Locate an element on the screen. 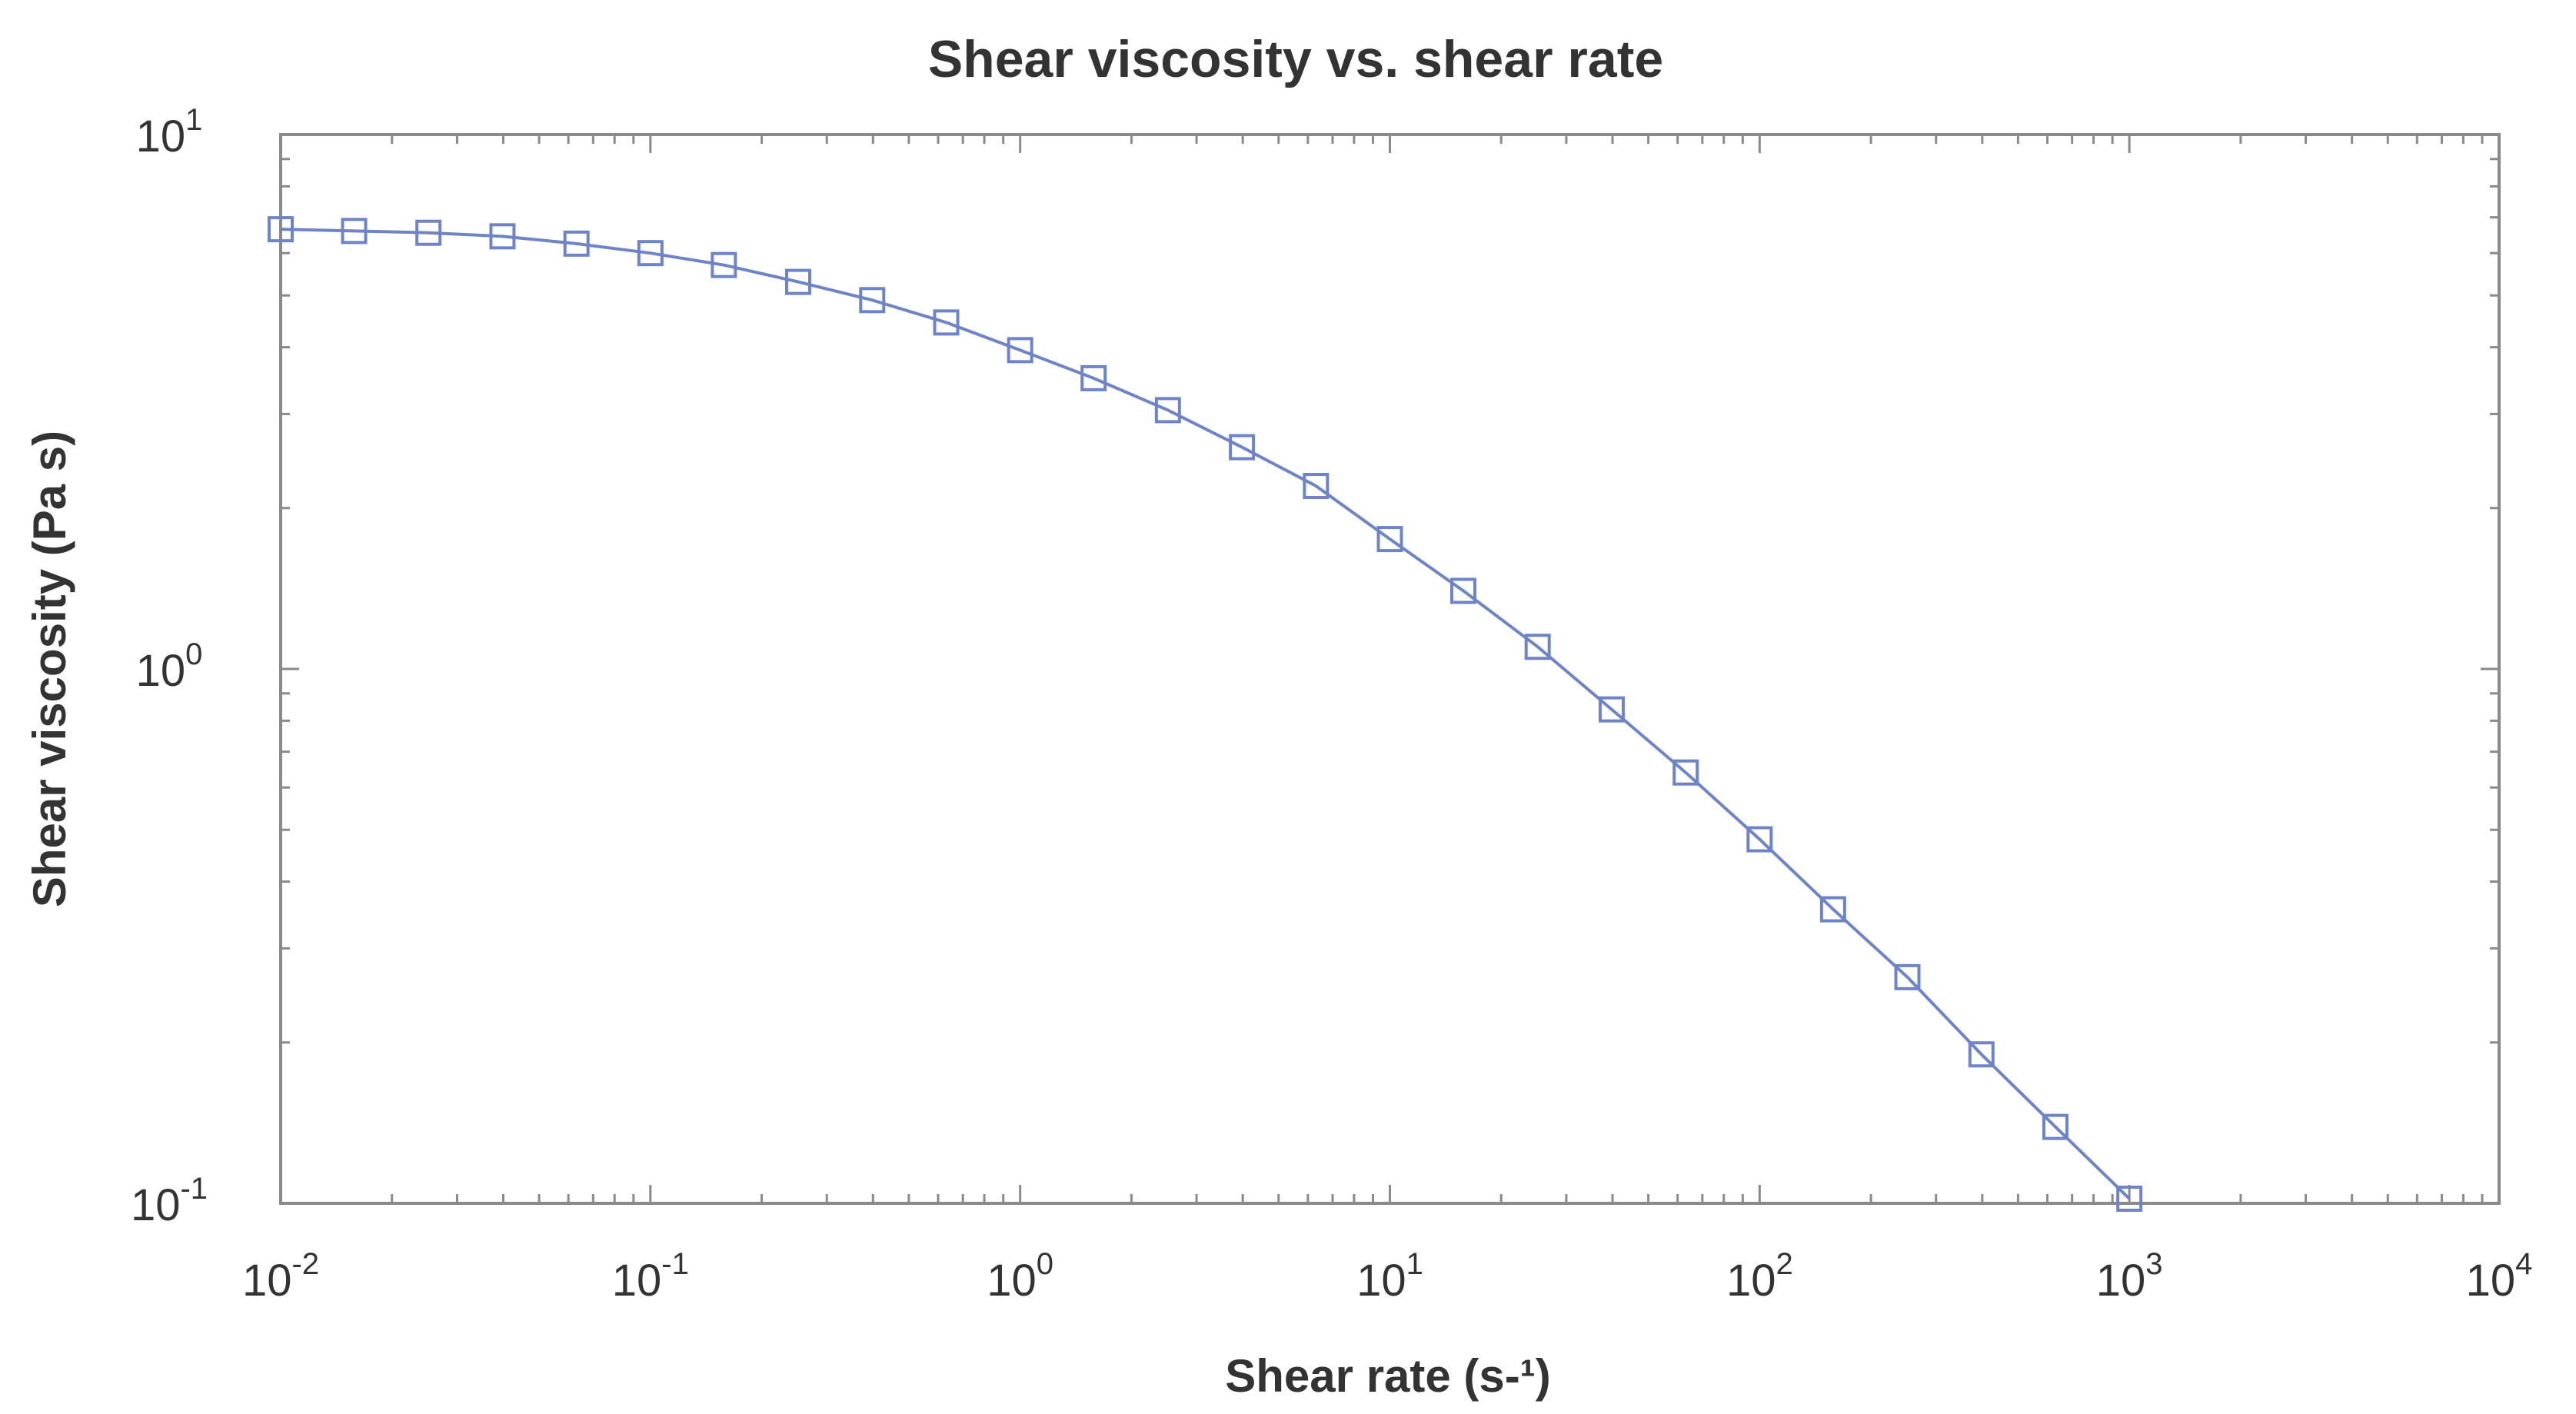 The image size is (2576, 1414). chart-title: Shear viscosity vs. shear rate is located at coordinates (1295, 59).